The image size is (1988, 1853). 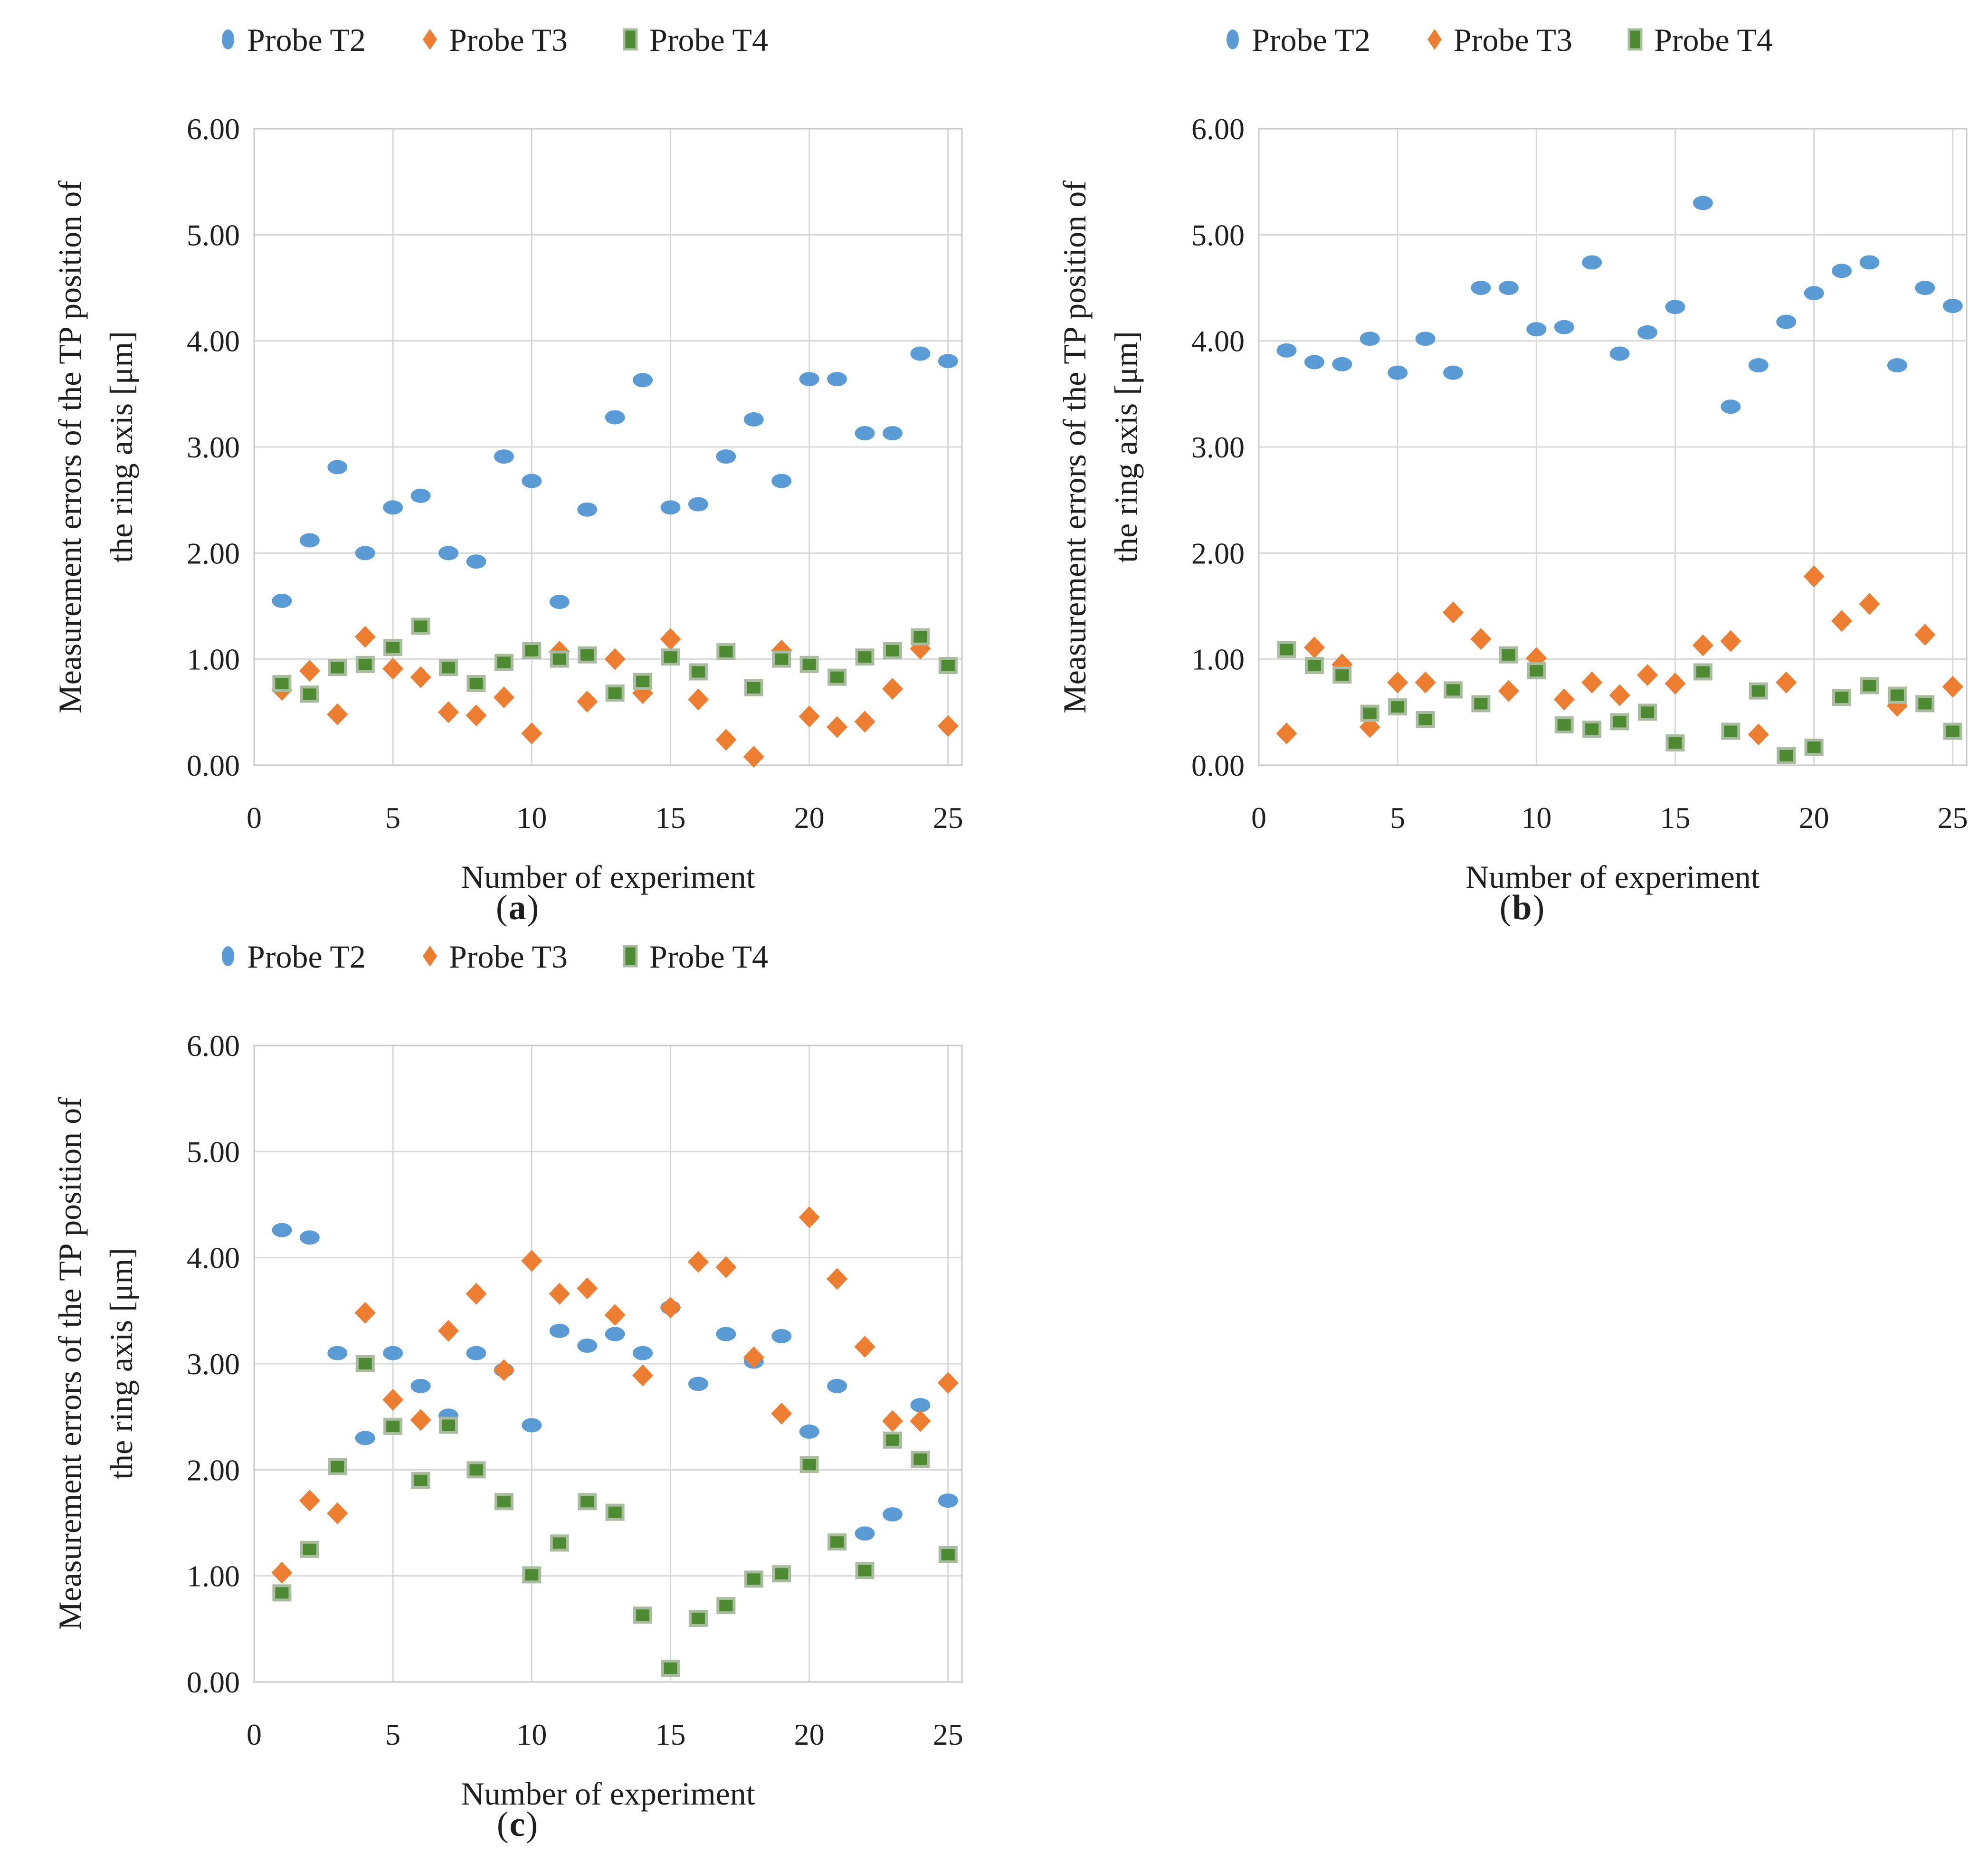 I want to click on panel-caption-a: (a), so click(x=518, y=908).